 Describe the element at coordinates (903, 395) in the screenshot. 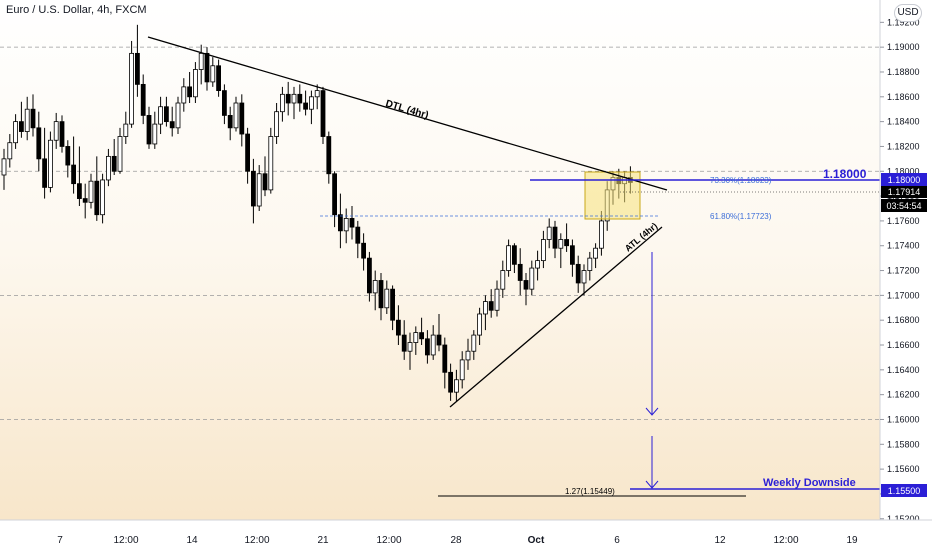

I see `y-tick-label: 1.16200` at that location.